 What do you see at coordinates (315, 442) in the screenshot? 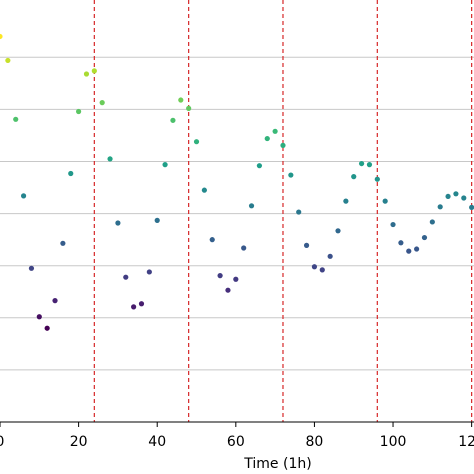
I see `x-tick-label: 80` at bounding box center [315, 442].